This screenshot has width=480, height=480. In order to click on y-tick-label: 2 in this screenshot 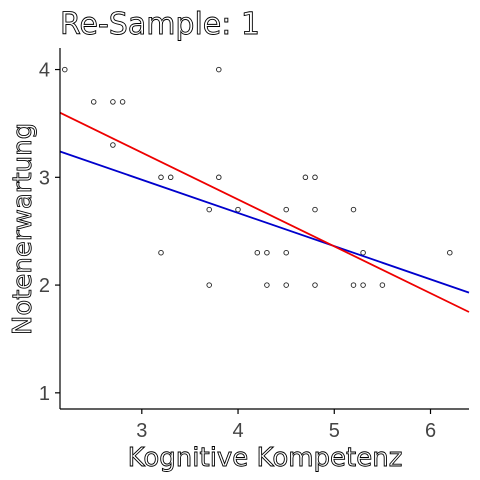, I will do `click(44, 286)`.